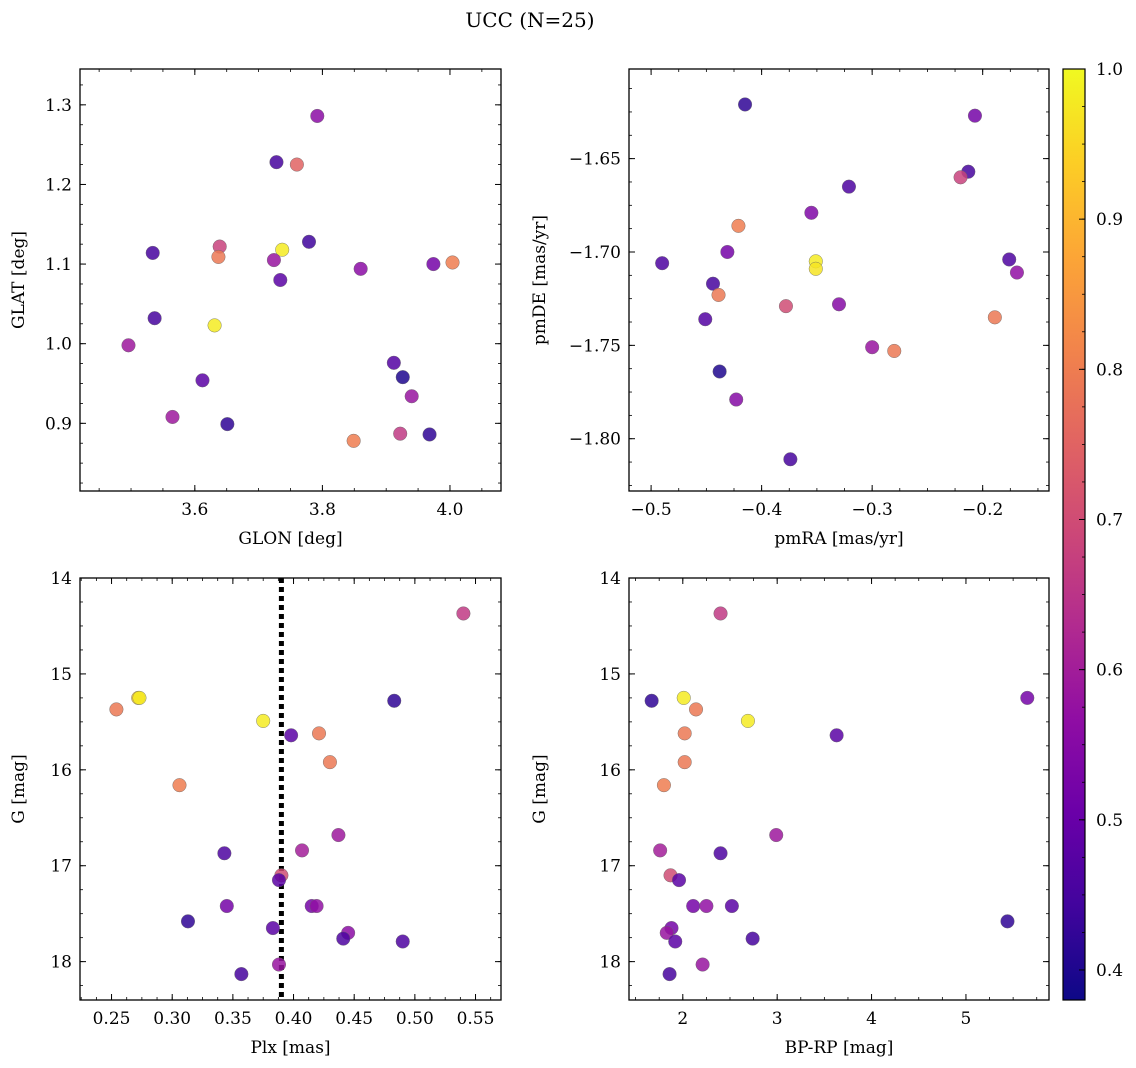  What do you see at coordinates (540, 788) in the screenshot?
I see `y-axis-label: G [mag]` at bounding box center [540, 788].